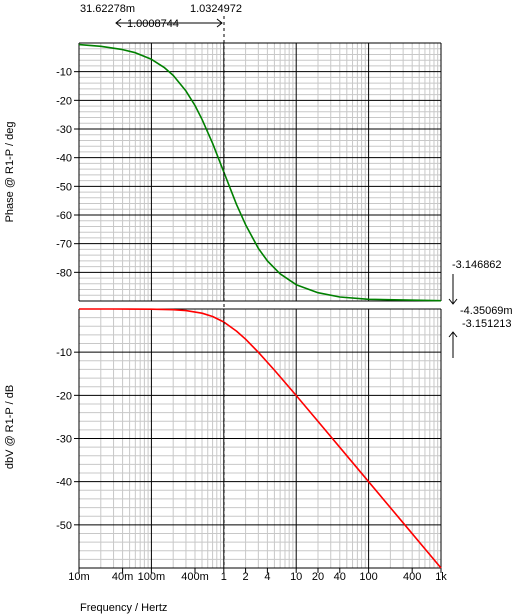  I want to click on x-axis-label: Frequency / Hertz, so click(123, 608).